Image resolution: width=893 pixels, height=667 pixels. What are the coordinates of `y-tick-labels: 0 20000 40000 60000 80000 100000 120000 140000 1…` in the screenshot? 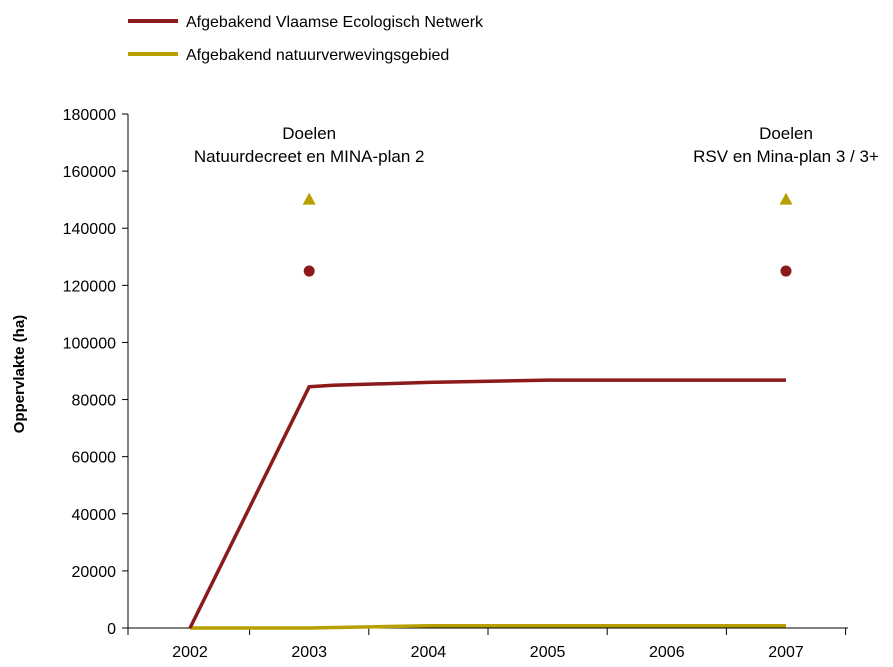 It's located at (89, 372).